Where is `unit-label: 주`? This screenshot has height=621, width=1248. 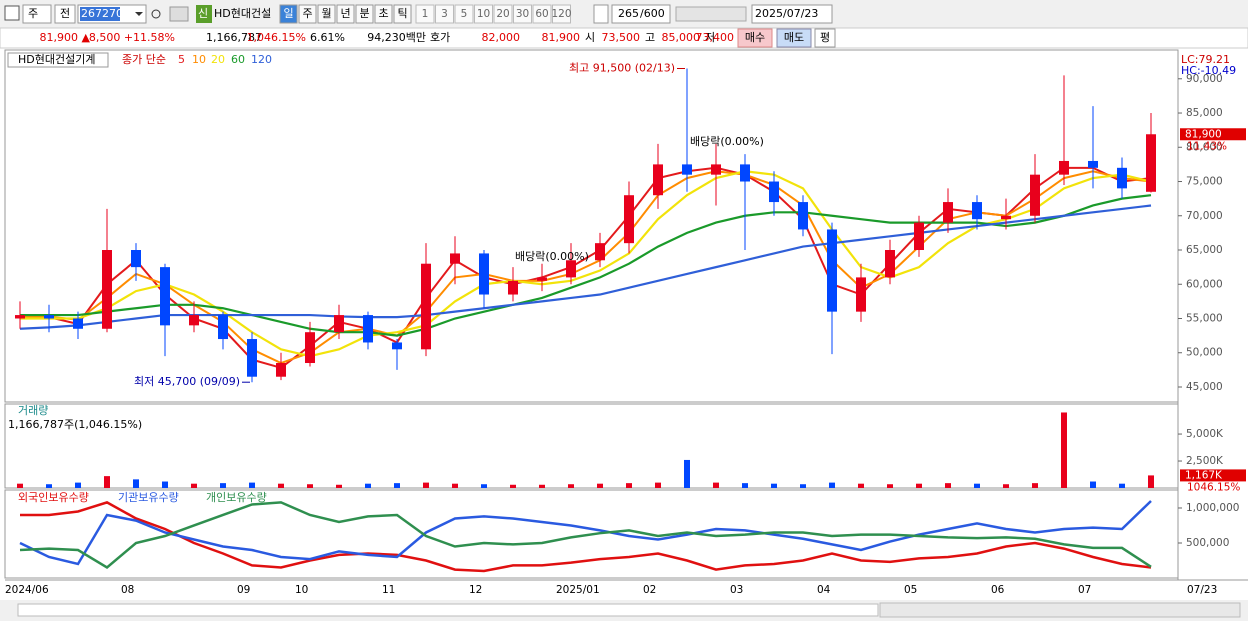
unit-label: 주 is located at coordinates (307, 13).